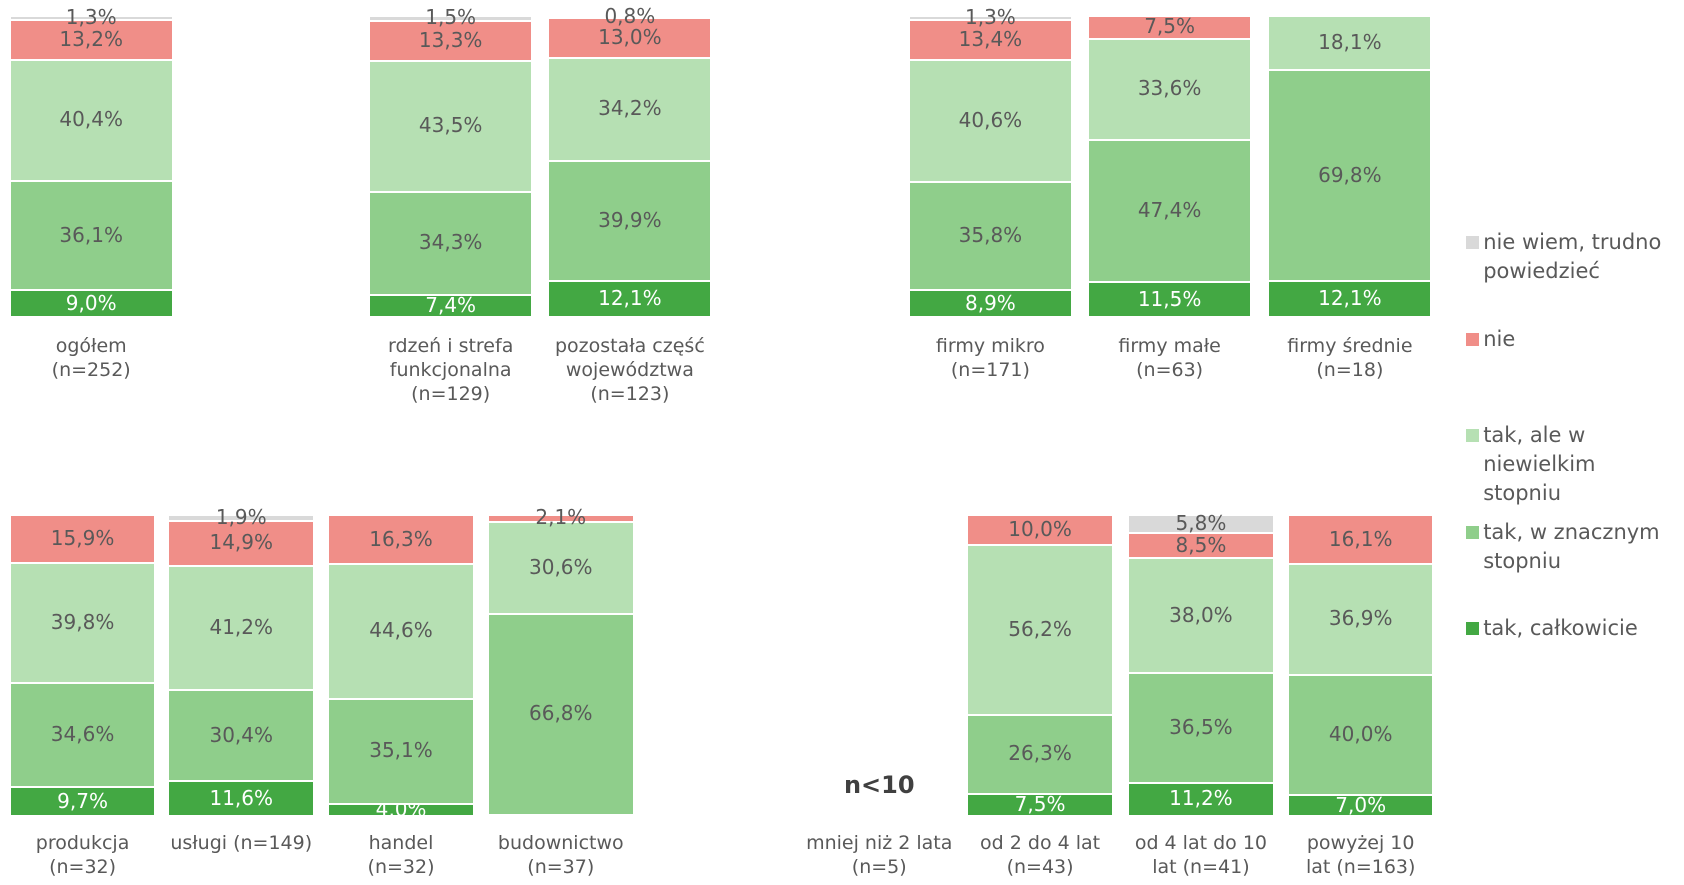  What do you see at coordinates (241, 797) in the screenshot?
I see `value-label: 11,6%` at bounding box center [241, 797].